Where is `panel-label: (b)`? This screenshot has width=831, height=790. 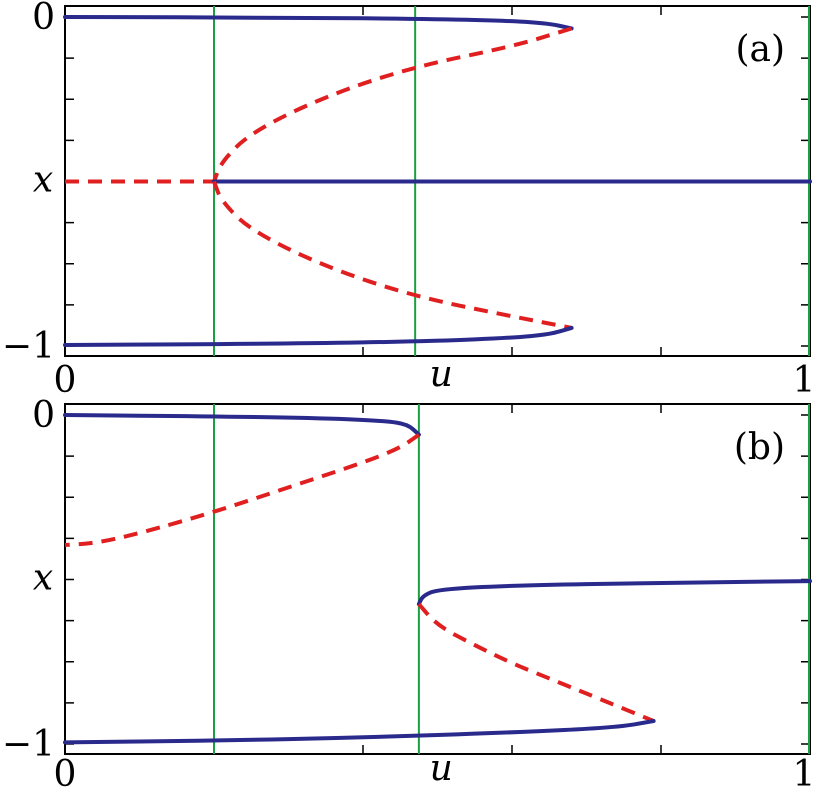 panel-label: (b) is located at coordinates (759, 447).